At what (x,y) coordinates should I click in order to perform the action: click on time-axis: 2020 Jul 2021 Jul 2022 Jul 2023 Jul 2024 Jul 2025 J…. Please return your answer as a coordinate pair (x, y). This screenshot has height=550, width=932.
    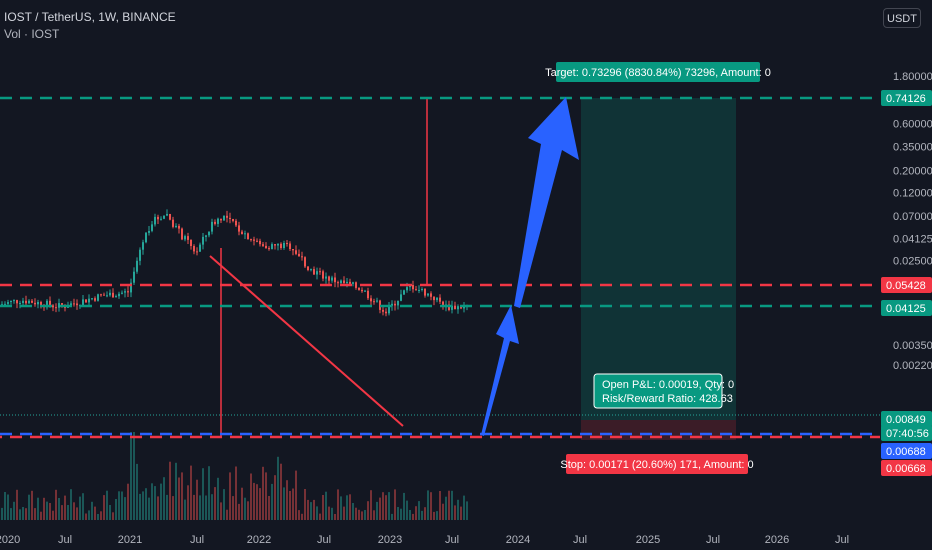
    Looking at the image, I should click on (466, 539).